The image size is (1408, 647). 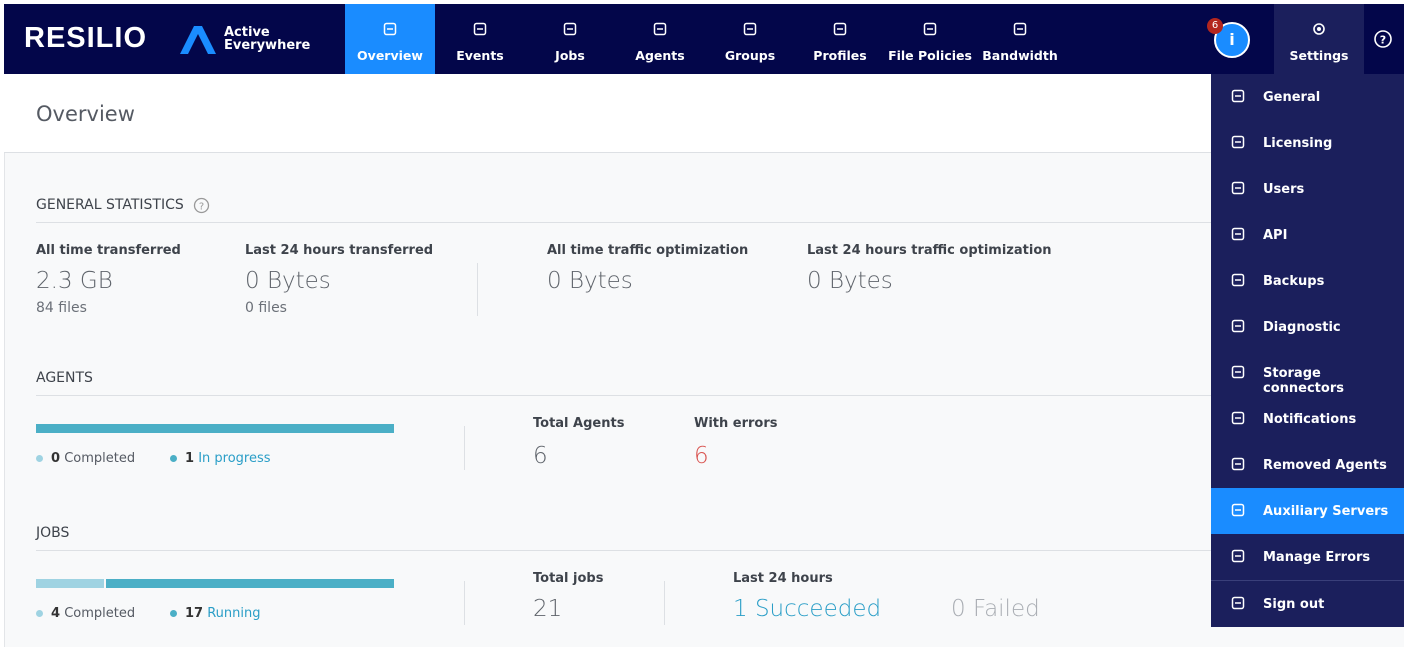 I want to click on nav-label: Events, so click(x=480, y=55).